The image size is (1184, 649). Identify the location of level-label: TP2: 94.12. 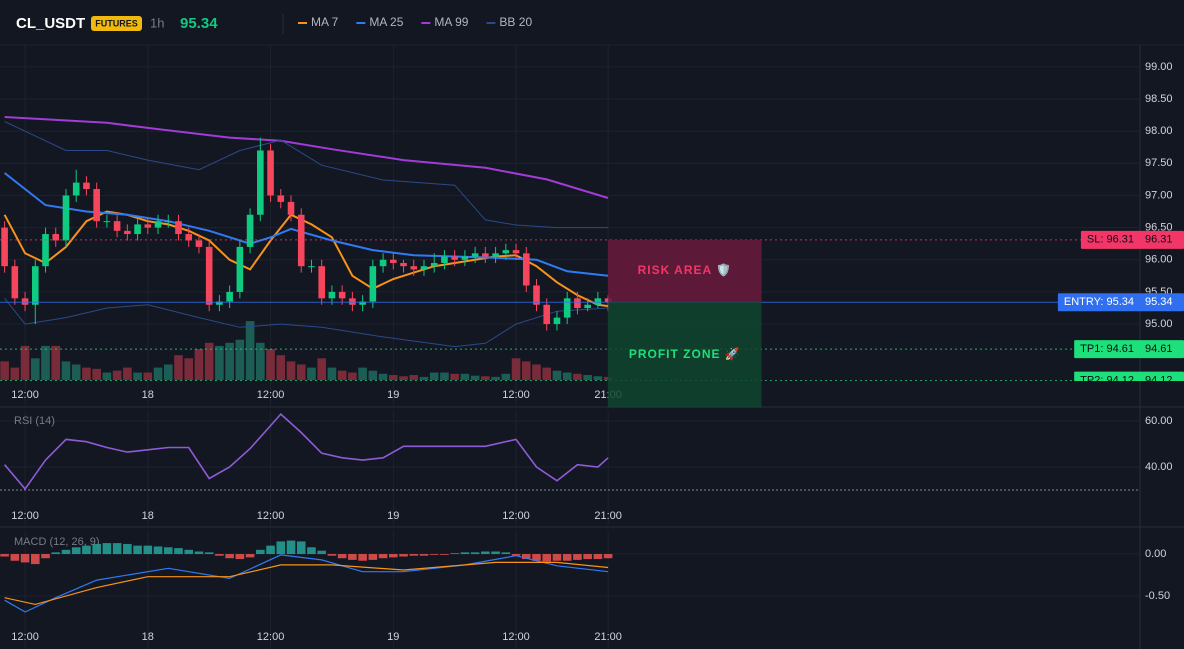
(1107, 381).